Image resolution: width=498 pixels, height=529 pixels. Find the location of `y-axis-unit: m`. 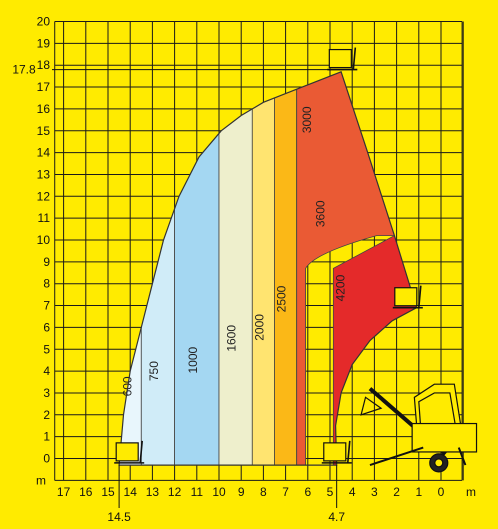

y-axis-unit: m is located at coordinates (41, 480).